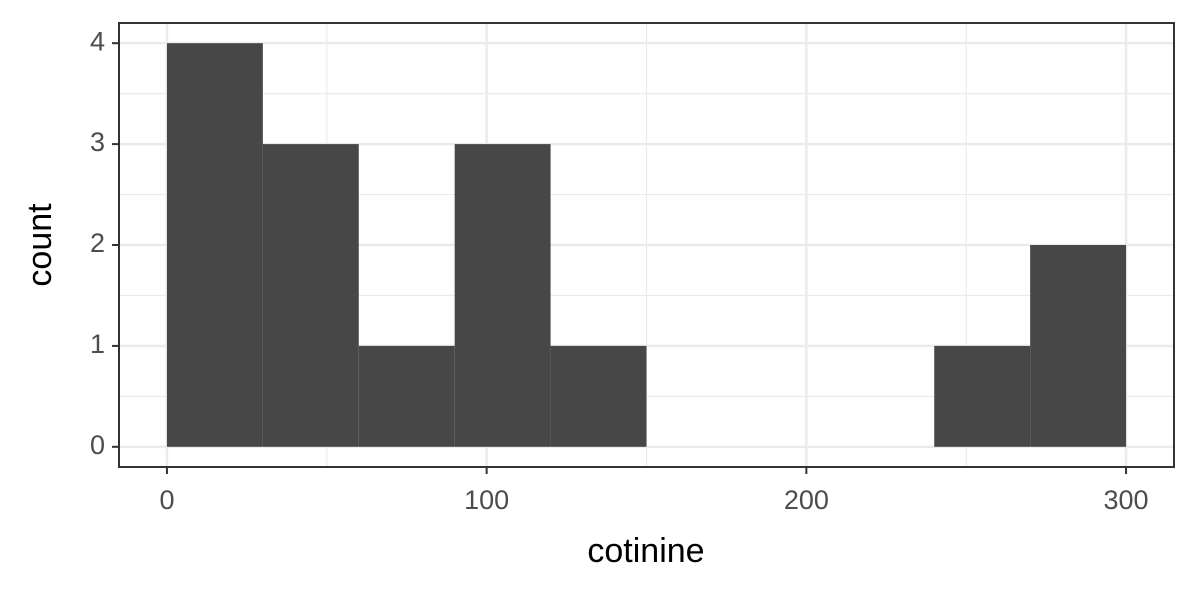  Describe the element at coordinates (97, 142) in the screenshot. I see `y-tick-label: 3` at that location.